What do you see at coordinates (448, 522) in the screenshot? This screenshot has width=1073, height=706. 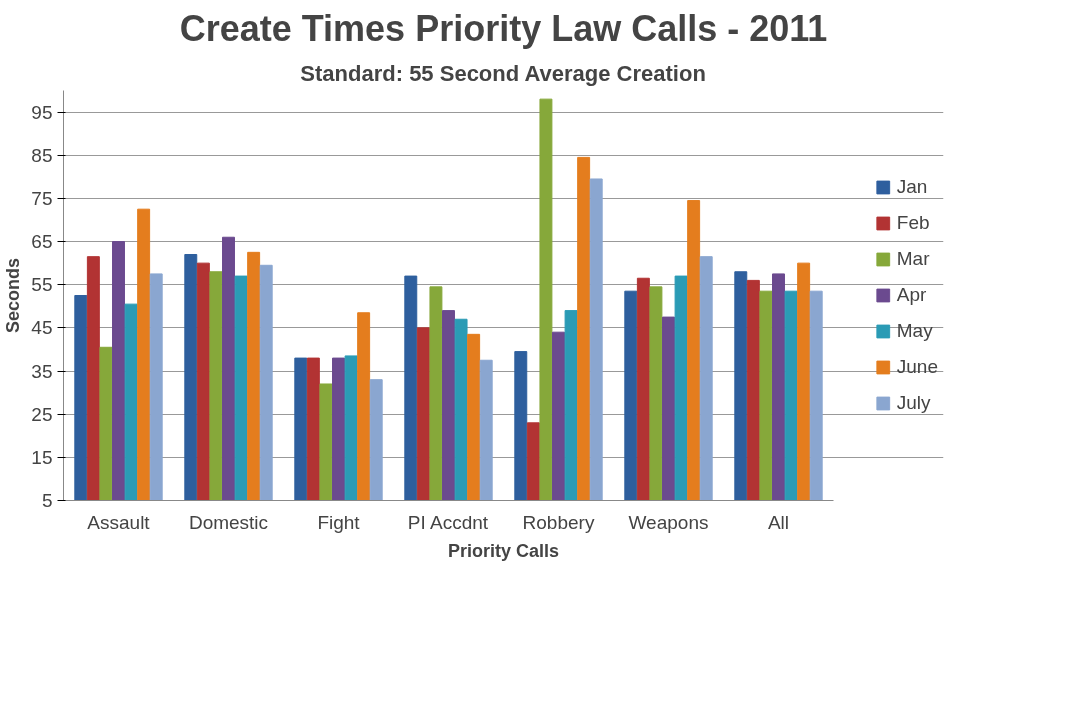 I see `x-tick-label: PI Accdnt` at bounding box center [448, 522].